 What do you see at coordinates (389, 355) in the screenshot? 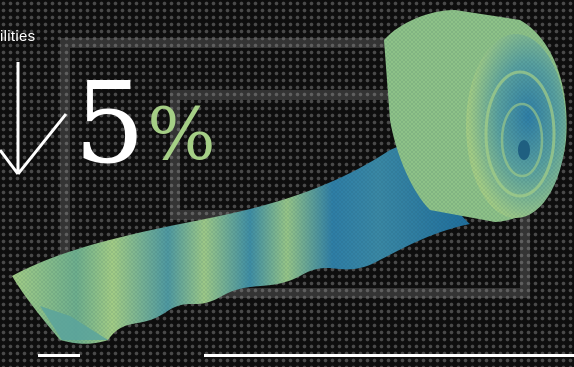
I see `rule-right` at bounding box center [389, 355].